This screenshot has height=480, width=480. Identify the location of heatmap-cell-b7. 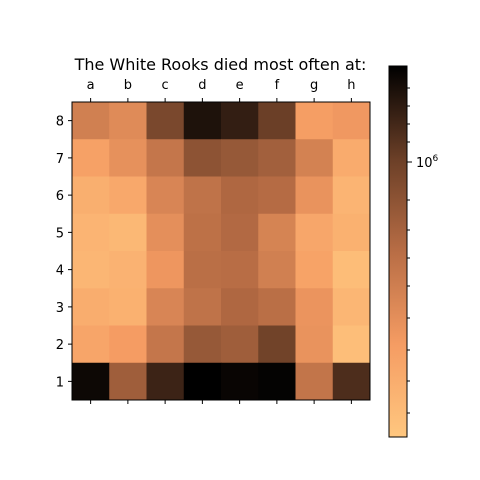
(128, 158).